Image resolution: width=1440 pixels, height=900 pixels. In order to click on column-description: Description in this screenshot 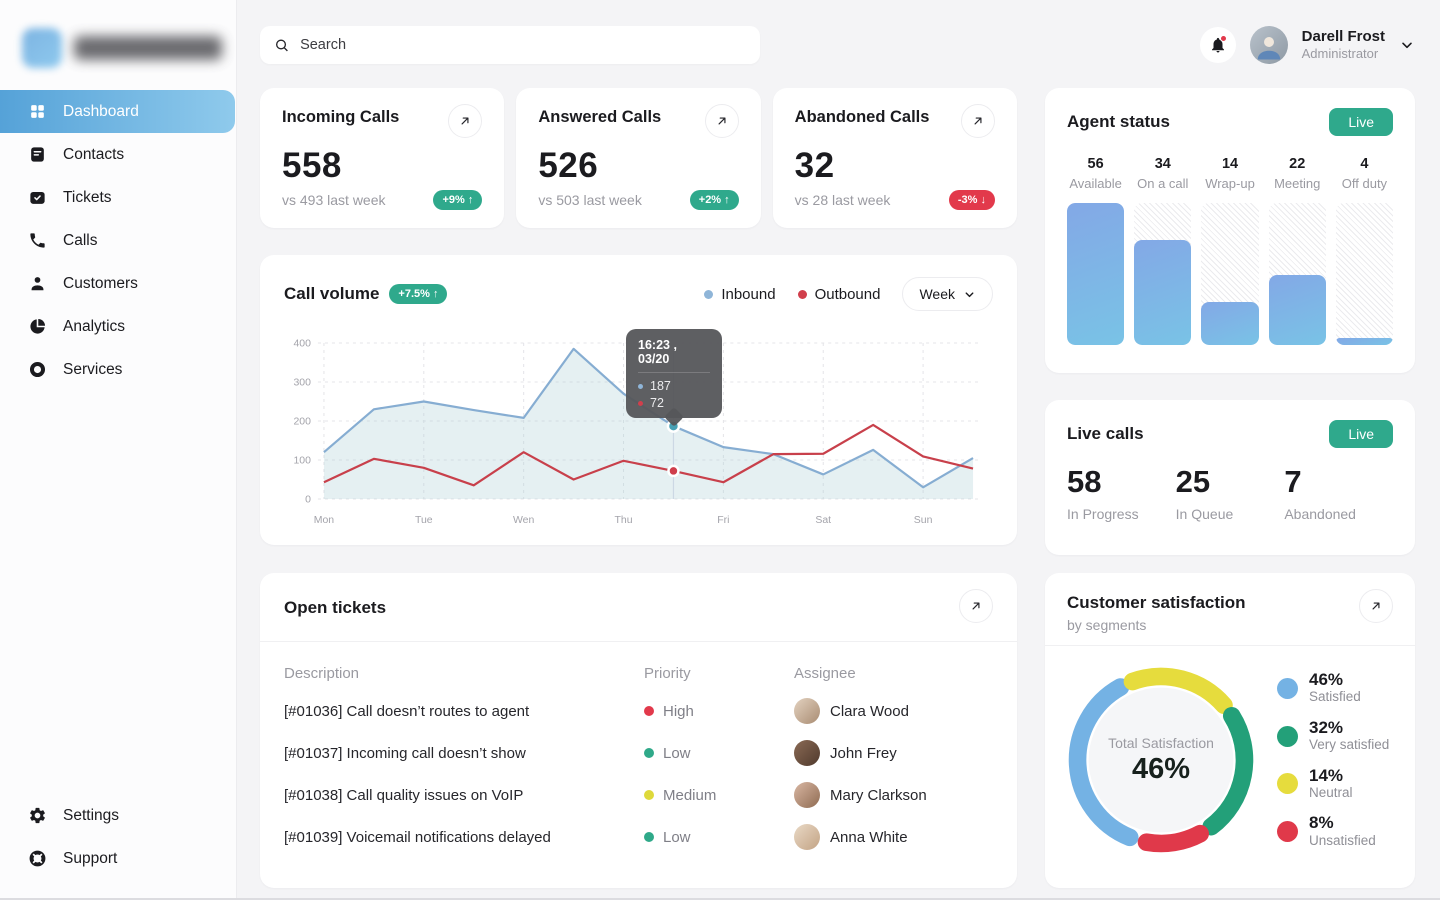, I will do `click(322, 673)`.